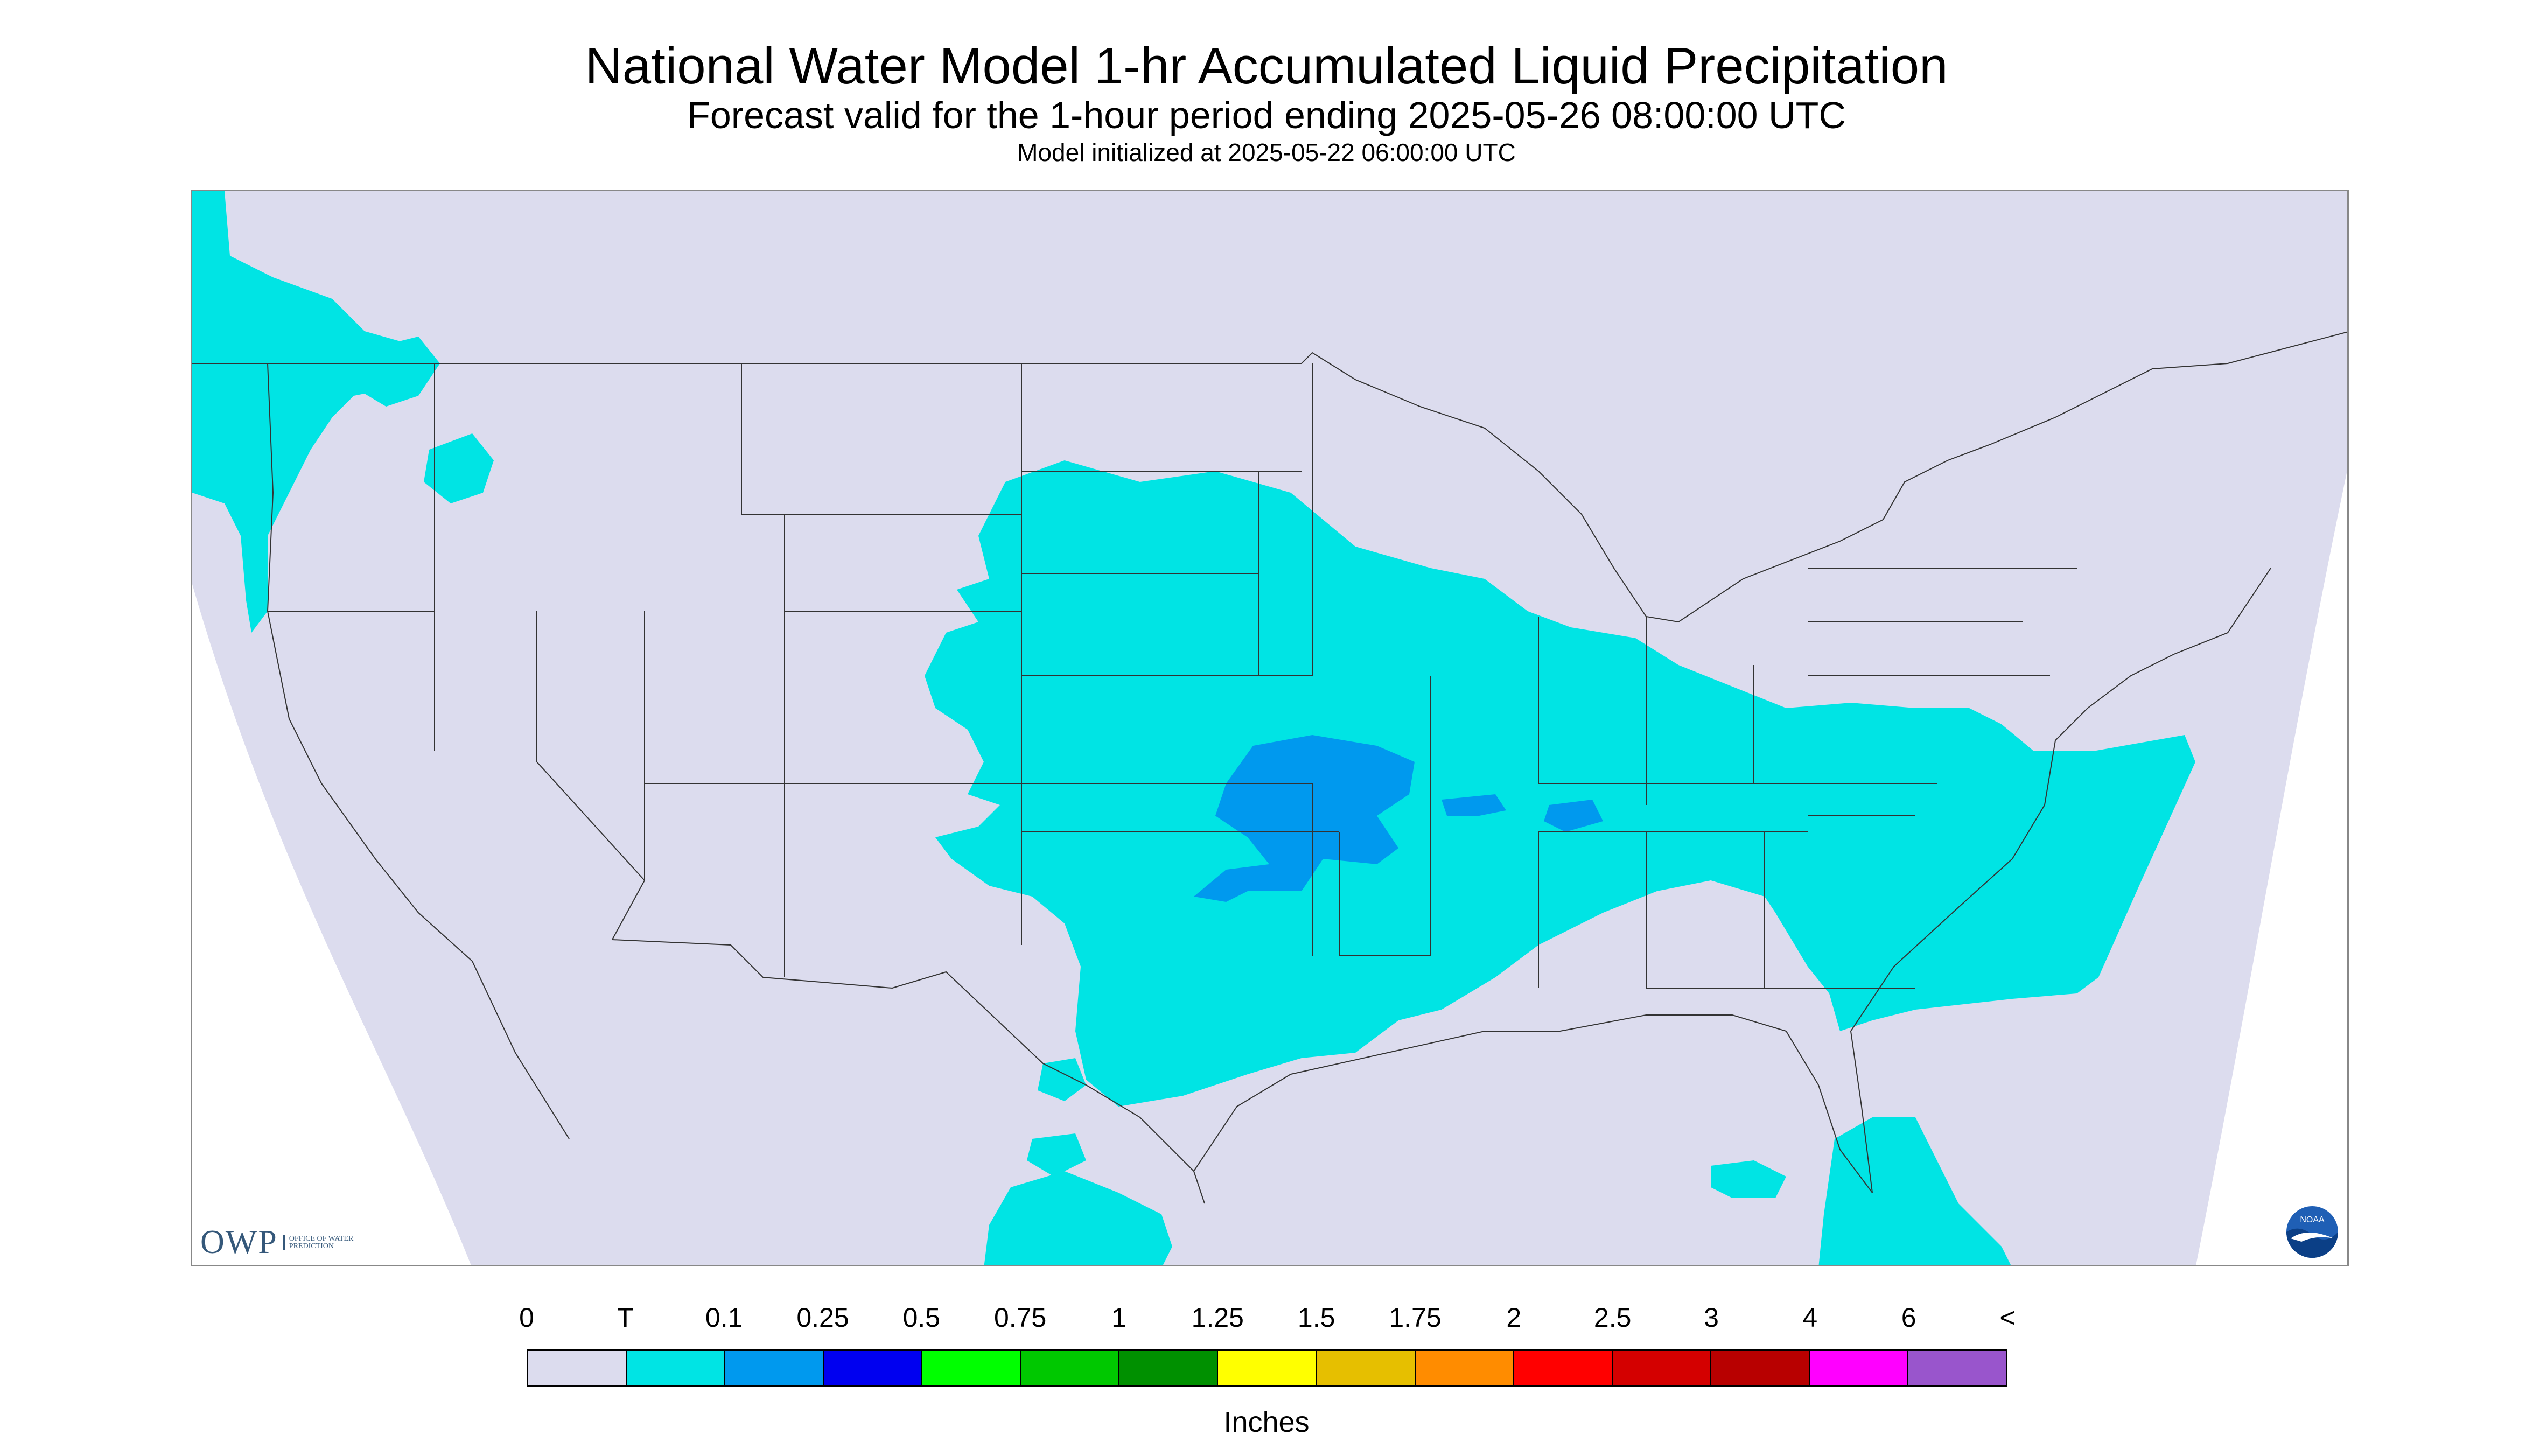  What do you see at coordinates (2312, 1219) in the screenshot?
I see `noaa-logo-text: NOAA` at bounding box center [2312, 1219].